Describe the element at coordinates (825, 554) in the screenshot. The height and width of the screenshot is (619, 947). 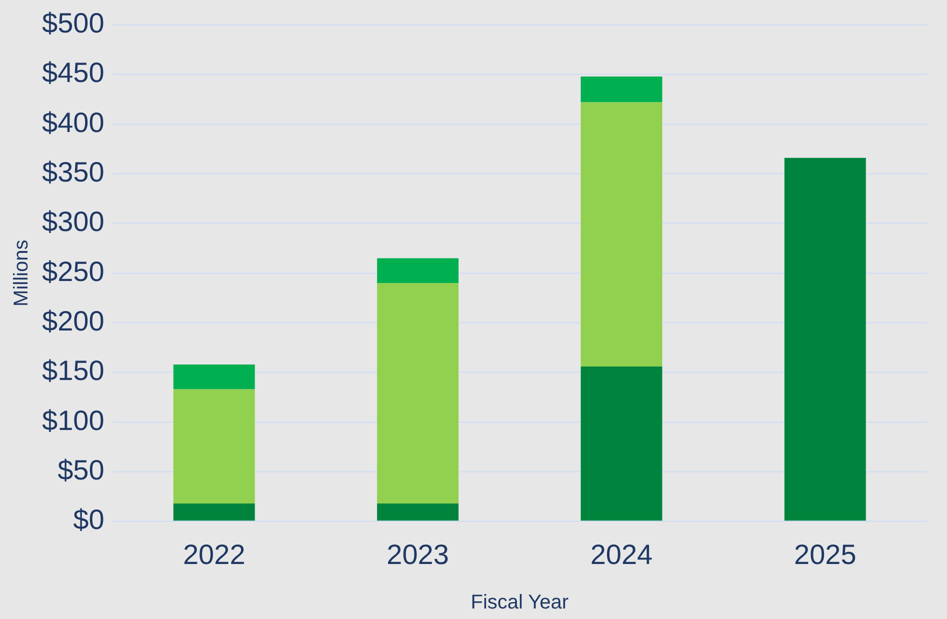
I see `x-tick-label: 2025` at that location.